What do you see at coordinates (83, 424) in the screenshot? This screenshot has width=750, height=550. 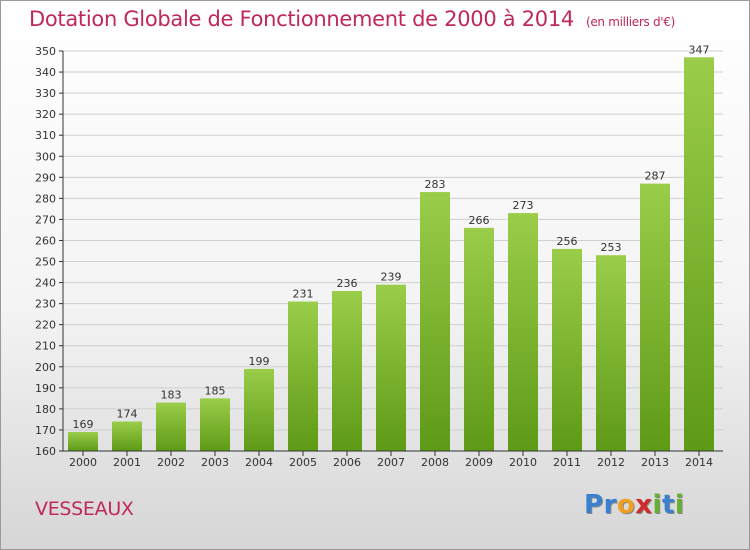 I see `data-label: 169` at bounding box center [83, 424].